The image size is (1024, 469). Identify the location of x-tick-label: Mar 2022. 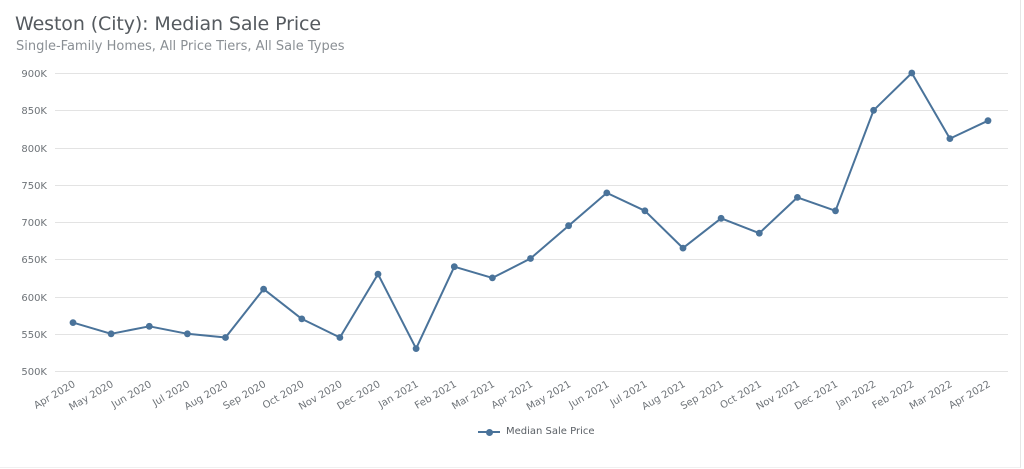
(931, 395).